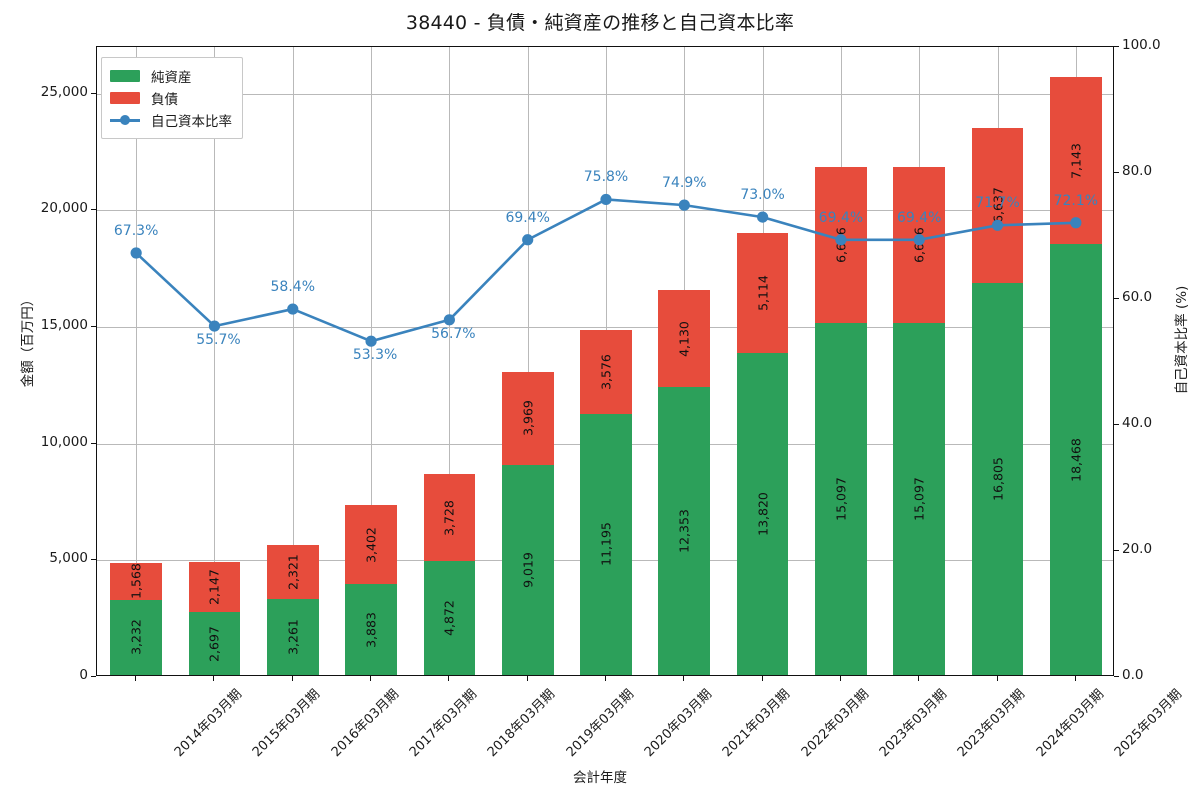 Image resolution: width=1200 pixels, height=800 pixels. Describe the element at coordinates (600, 23) in the screenshot. I see `chart-title: 38440 - 負債・純資産の推移と自己資本比率` at that location.